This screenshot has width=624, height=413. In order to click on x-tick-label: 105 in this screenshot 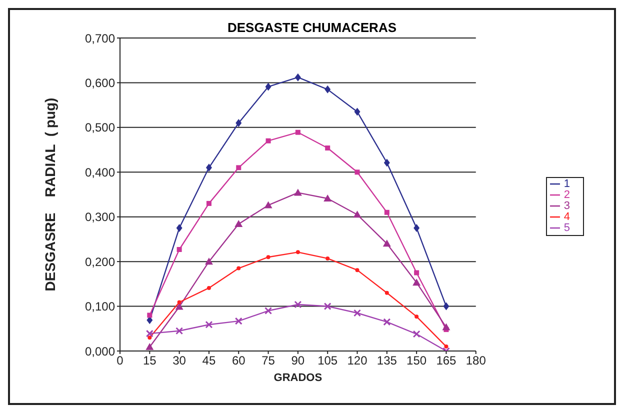, I will do `click(328, 361)`.